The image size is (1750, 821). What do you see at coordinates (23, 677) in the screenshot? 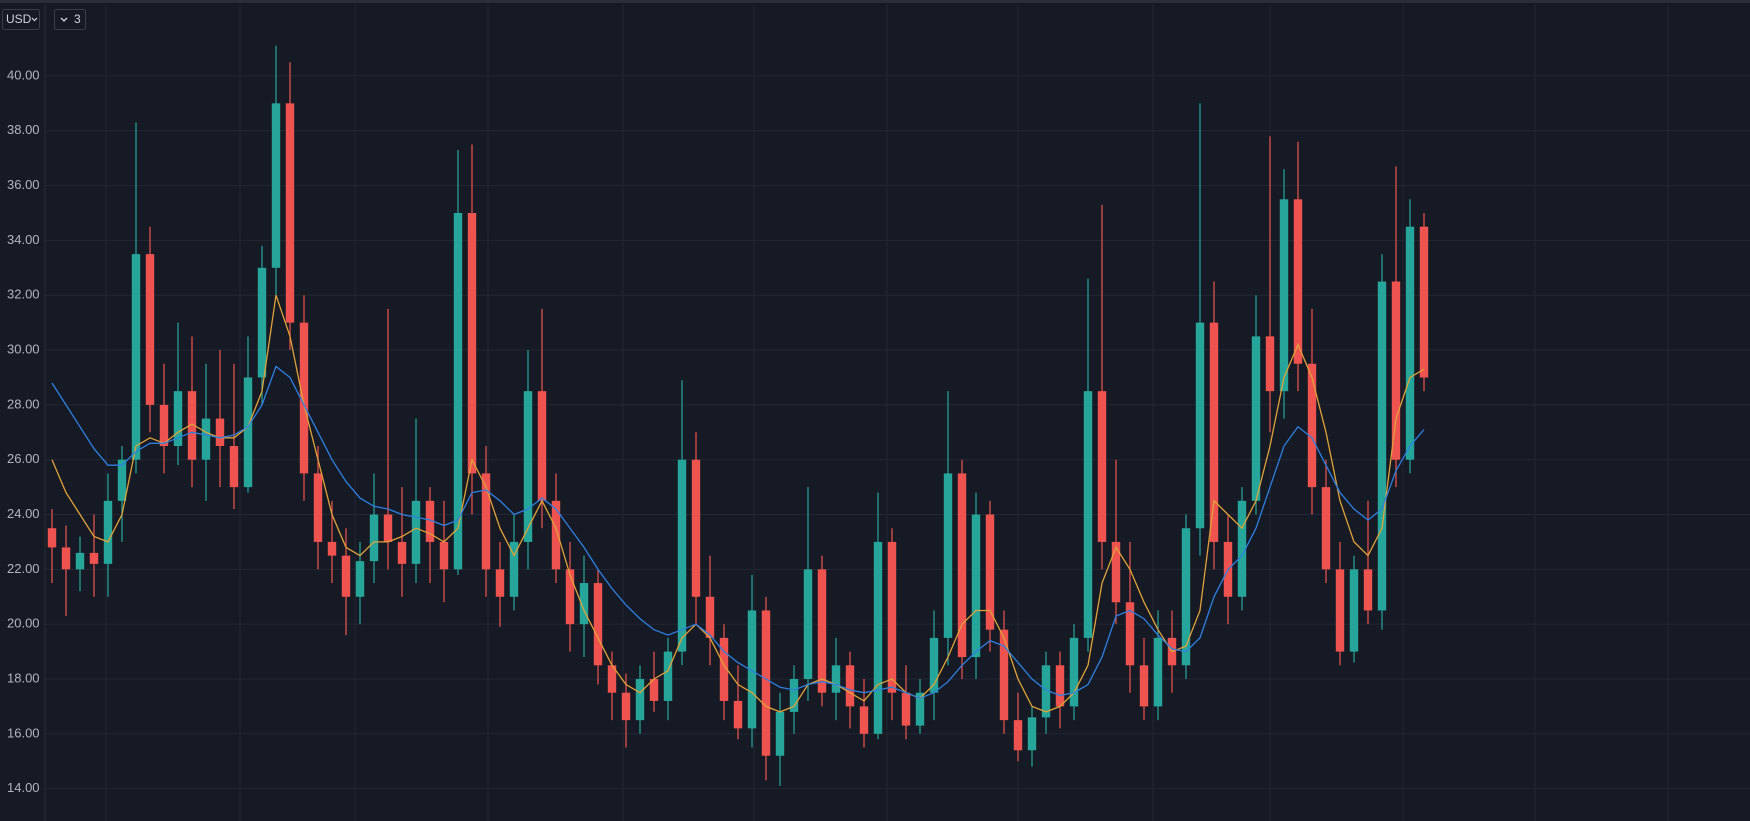
I see `y-tick-label: 18.00` at bounding box center [23, 677].